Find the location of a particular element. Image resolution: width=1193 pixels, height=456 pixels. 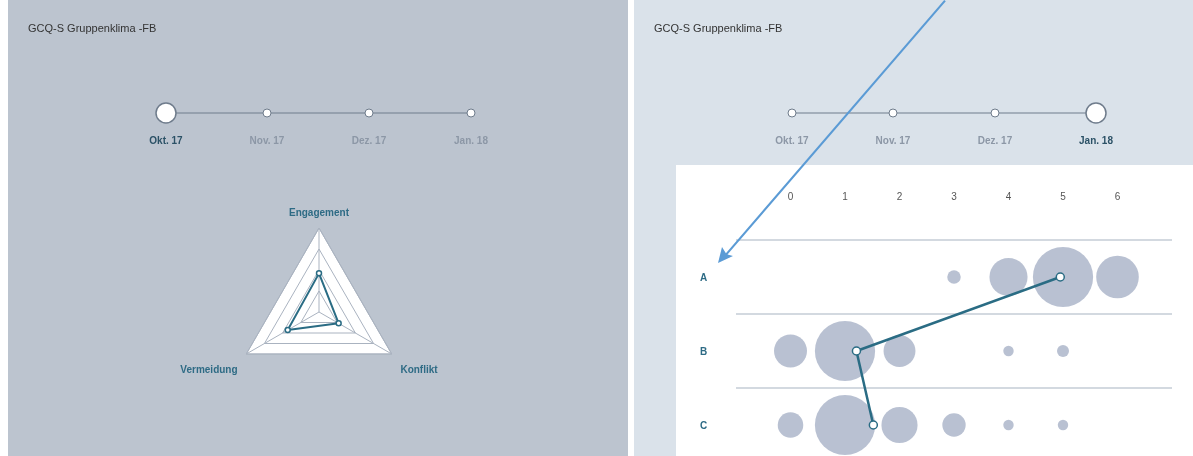

x-tick-label: 4 is located at coordinates (1008, 196).